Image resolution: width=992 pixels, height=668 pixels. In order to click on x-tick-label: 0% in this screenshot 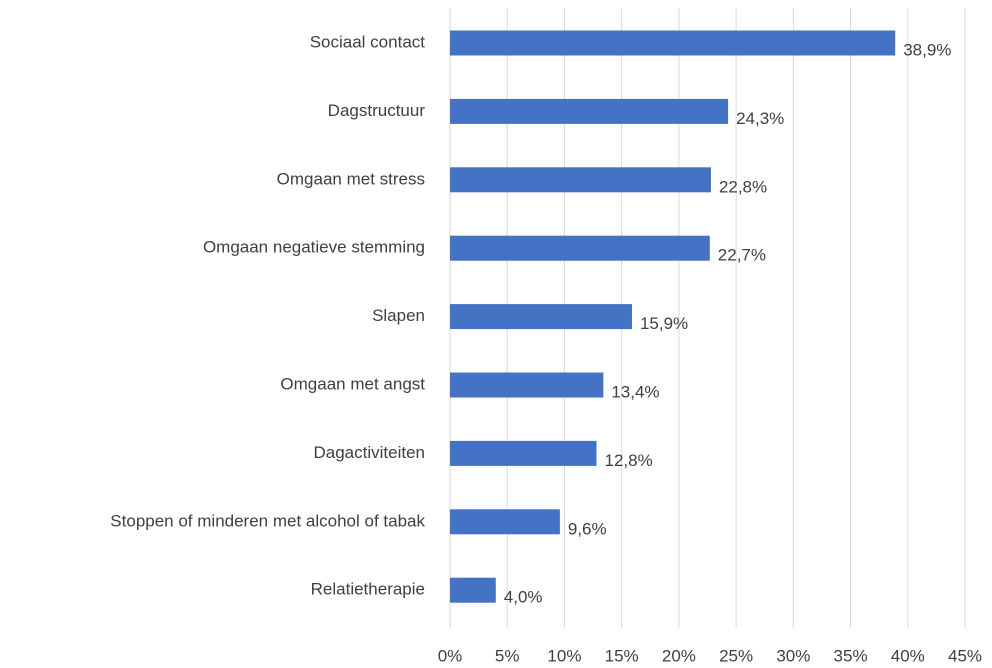, I will do `click(450, 655)`.